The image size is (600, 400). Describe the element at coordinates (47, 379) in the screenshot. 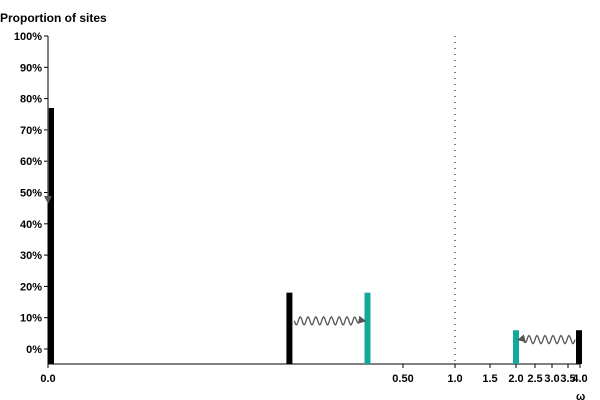

I see `x-tick-label: 0.0` at that location.